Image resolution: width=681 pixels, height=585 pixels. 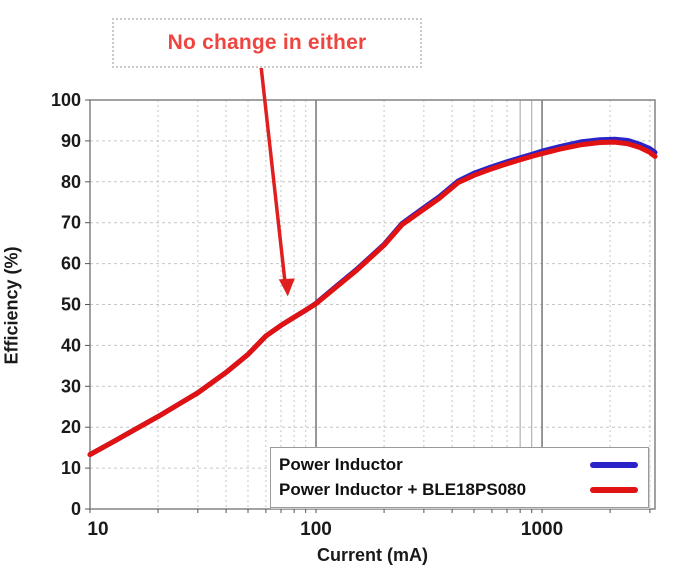 I want to click on x-tick-label: 100, so click(x=316, y=529).